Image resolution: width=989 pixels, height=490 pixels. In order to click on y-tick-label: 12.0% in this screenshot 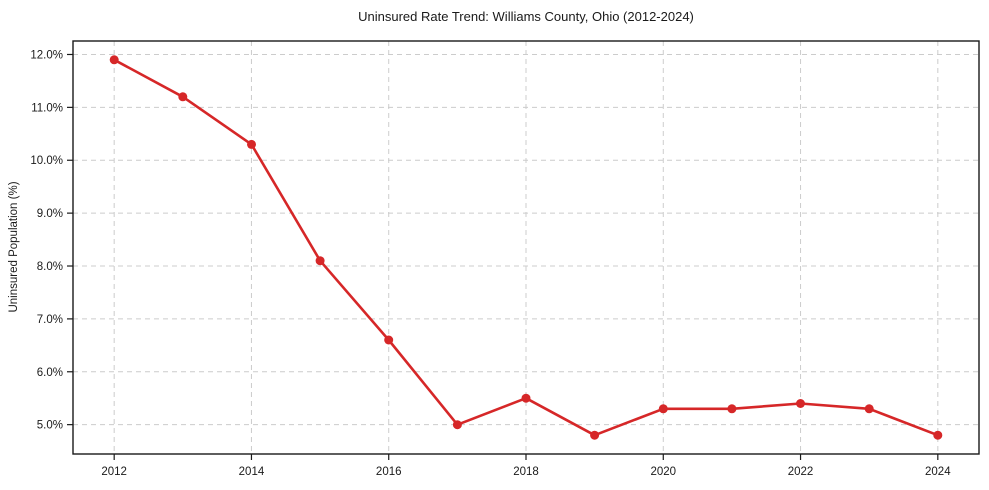, I will do `click(46, 55)`.